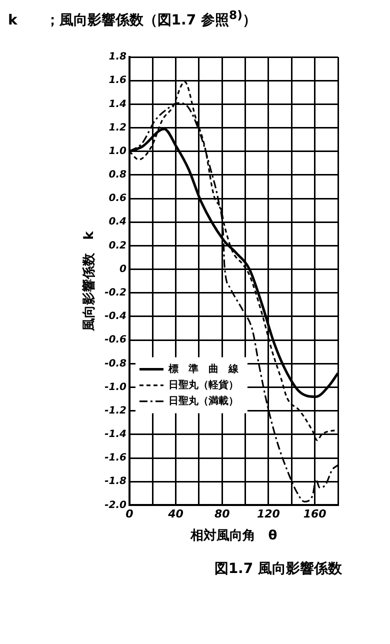 Image resolution: width=390 pixels, height=644 pixels. What do you see at coordinates (117, 56) in the screenshot?
I see `y-tick-label: 1.8` at bounding box center [117, 56].